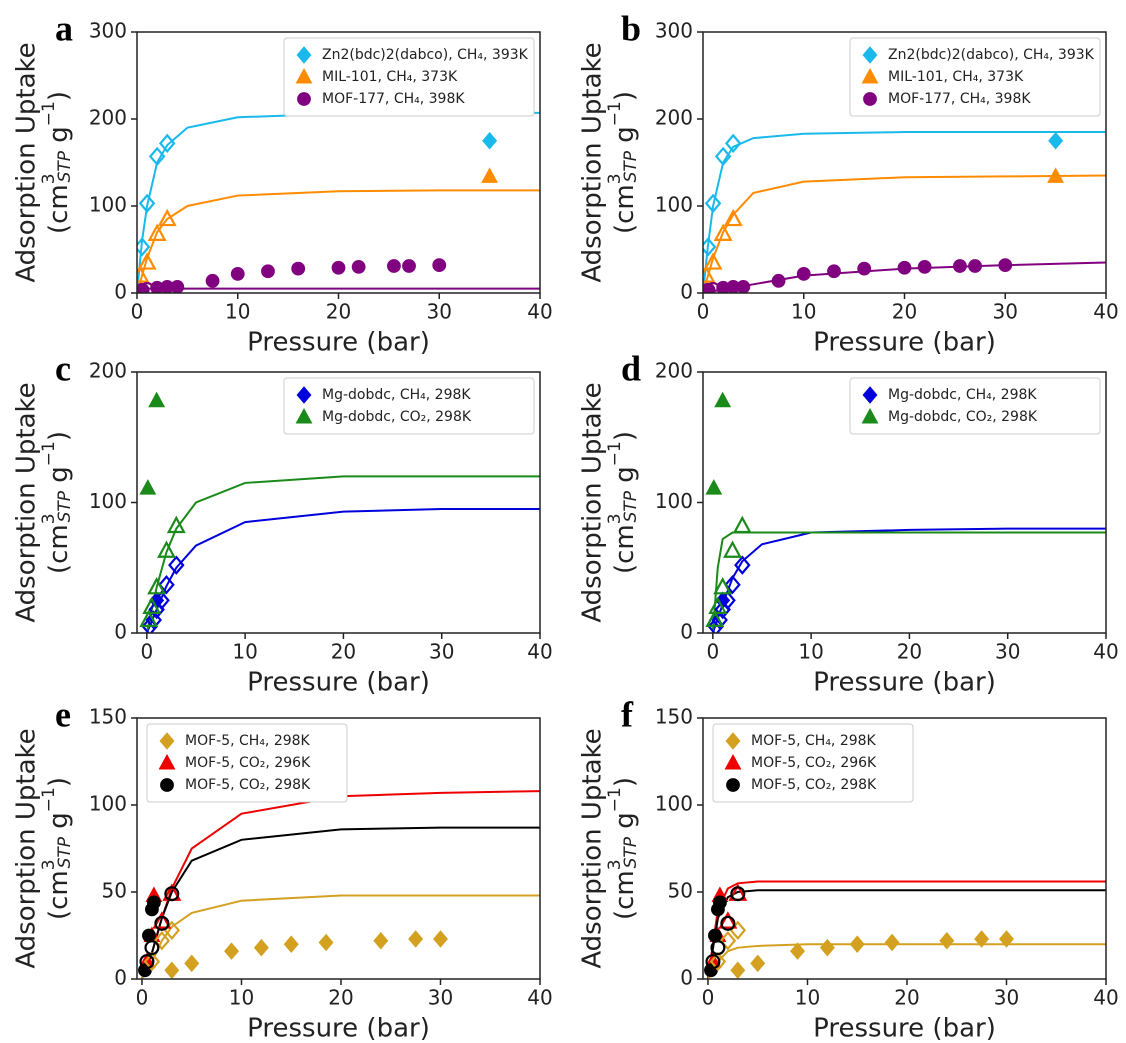  I want to click on legend-label: Mg-dobdc, CH₄, 298K, so click(396, 395).